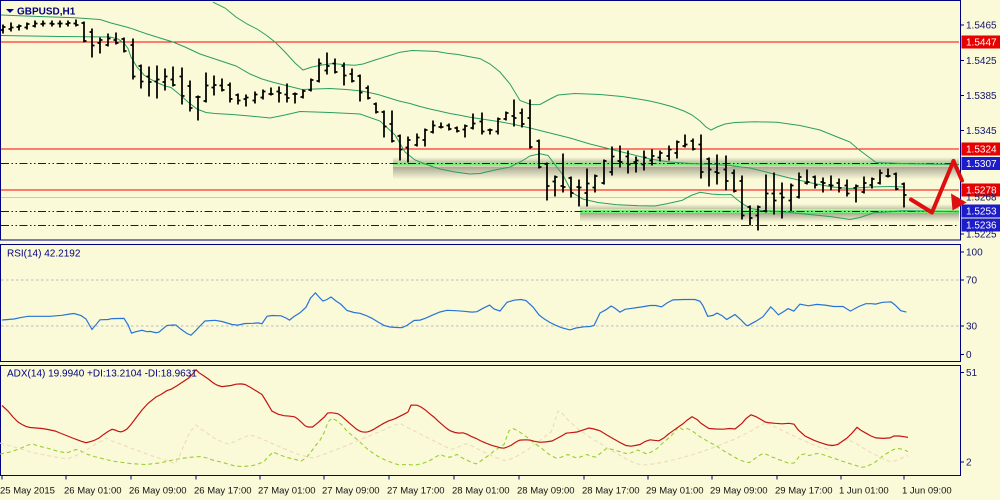  Describe the element at coordinates (93, 491) in the screenshot. I see `svg-text: 26 May 01:00` at that location.